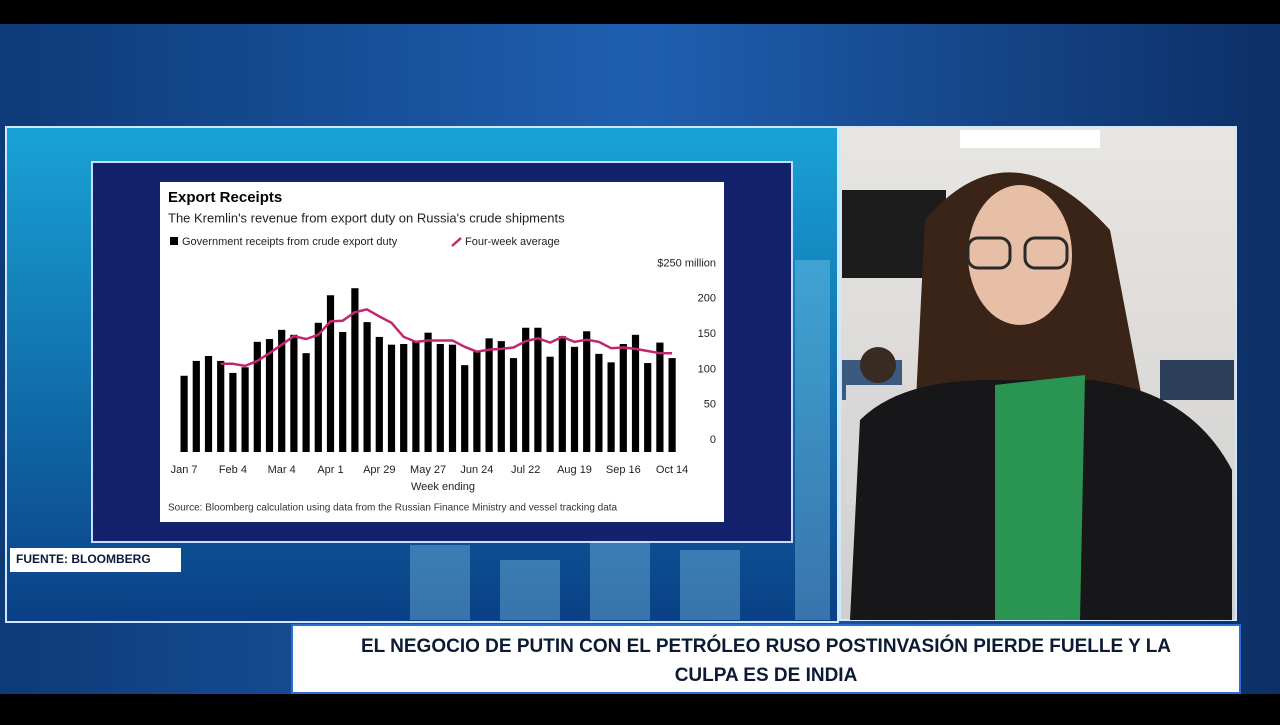  Describe the element at coordinates (225, 197) in the screenshot. I see `chart-title: Export Receipts` at that location.